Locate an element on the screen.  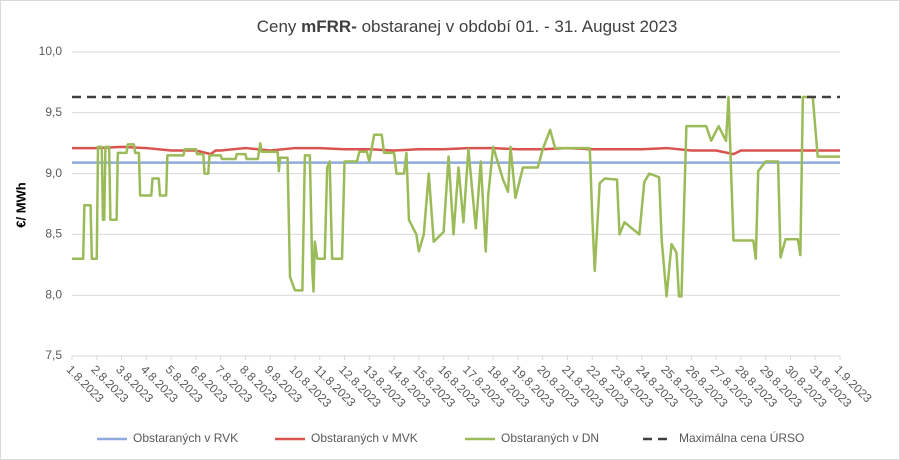
legend-label: Obstaraných v RVK is located at coordinates (185, 438).